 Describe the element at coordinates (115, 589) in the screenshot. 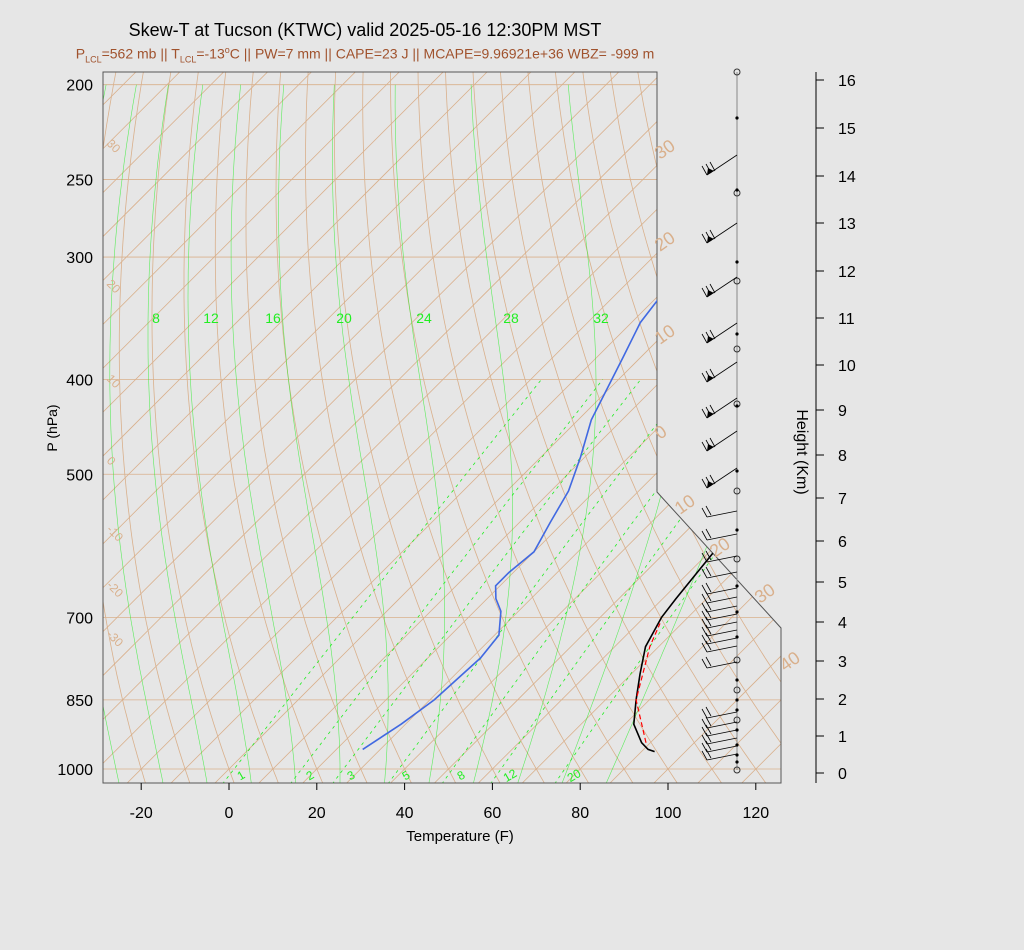

I see `isotherm-label-left: -20` at that location.